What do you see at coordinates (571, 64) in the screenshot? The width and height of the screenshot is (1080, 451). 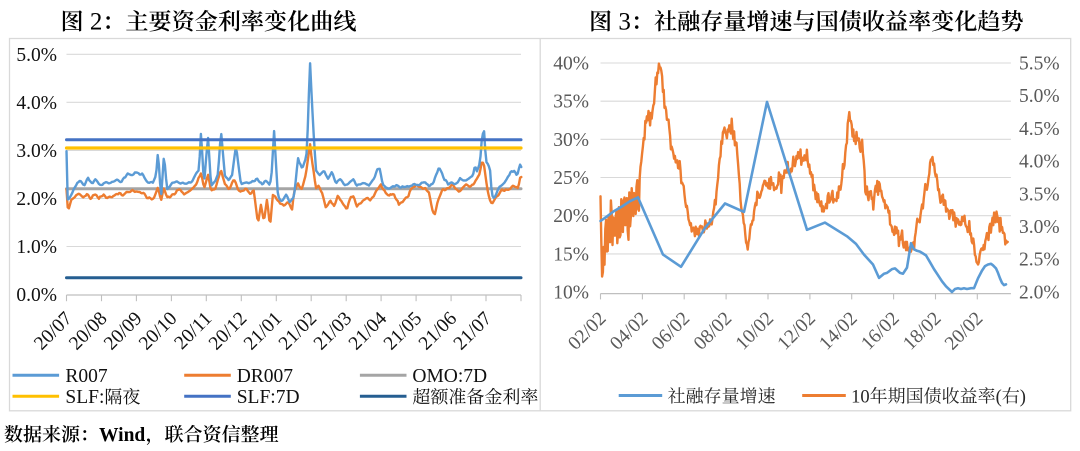 I see `svg-text: 40%` at bounding box center [571, 64].